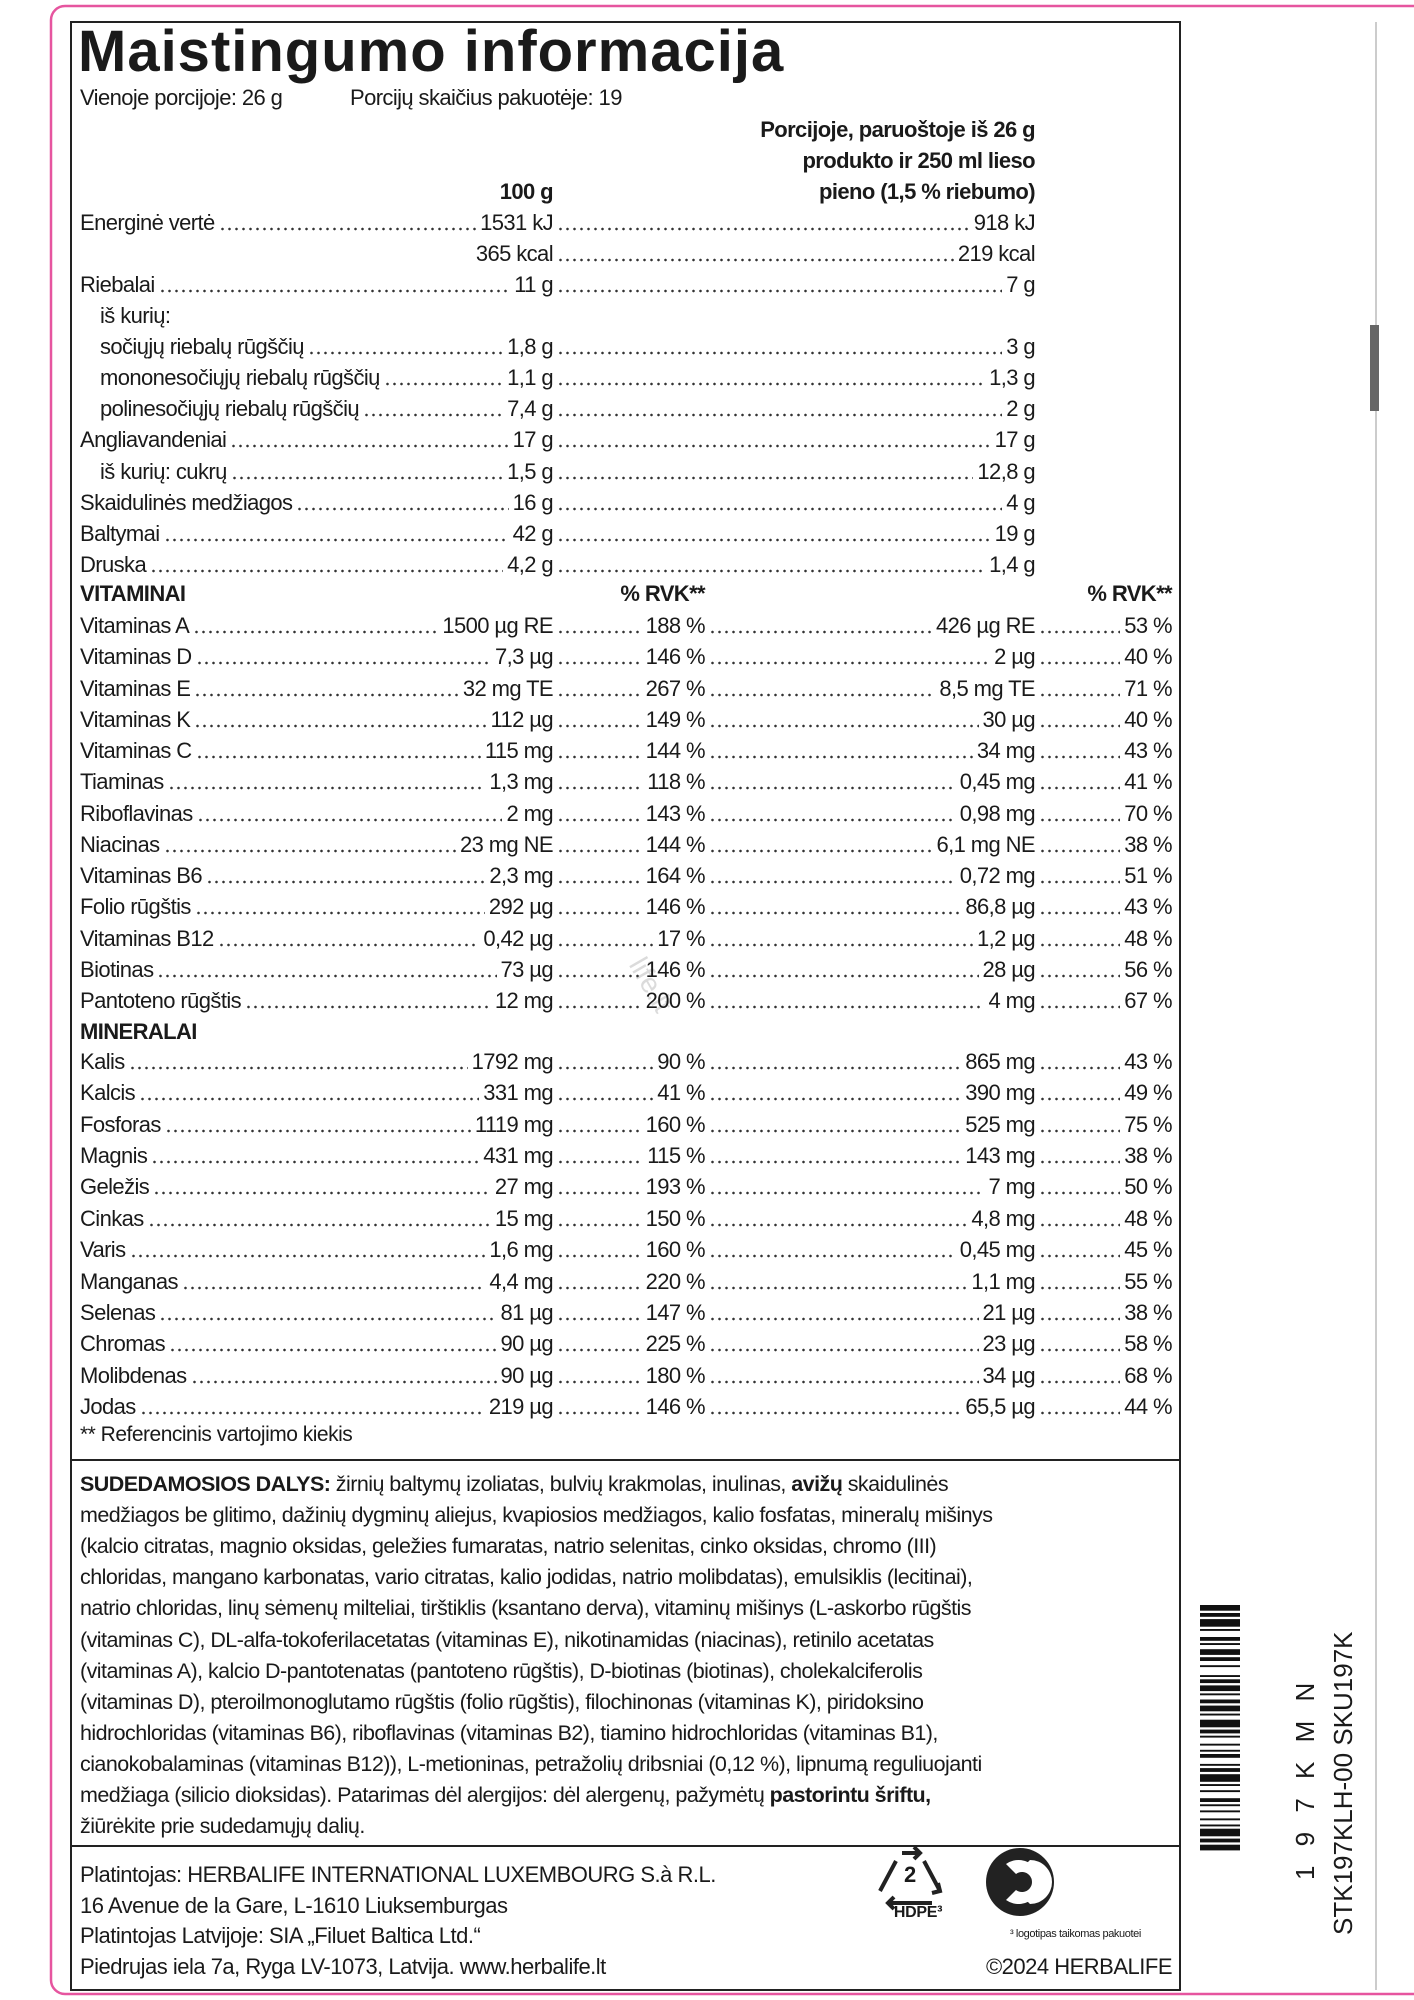 The width and height of the screenshot is (1414, 2000). Describe the element at coordinates (1104, 1376) in the screenshot. I see `row-cell: 68 %` at that location.